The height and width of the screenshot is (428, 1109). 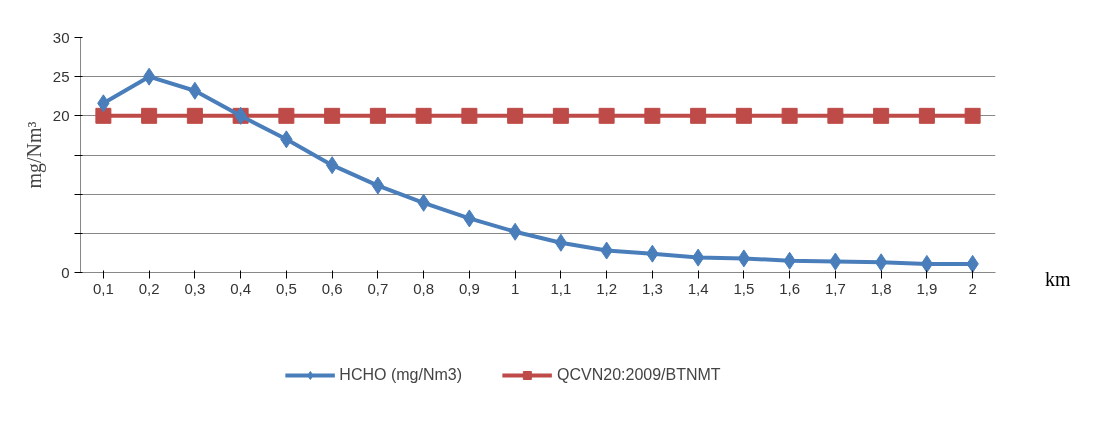 I want to click on x-tick-label: 1,4, so click(x=698, y=288).